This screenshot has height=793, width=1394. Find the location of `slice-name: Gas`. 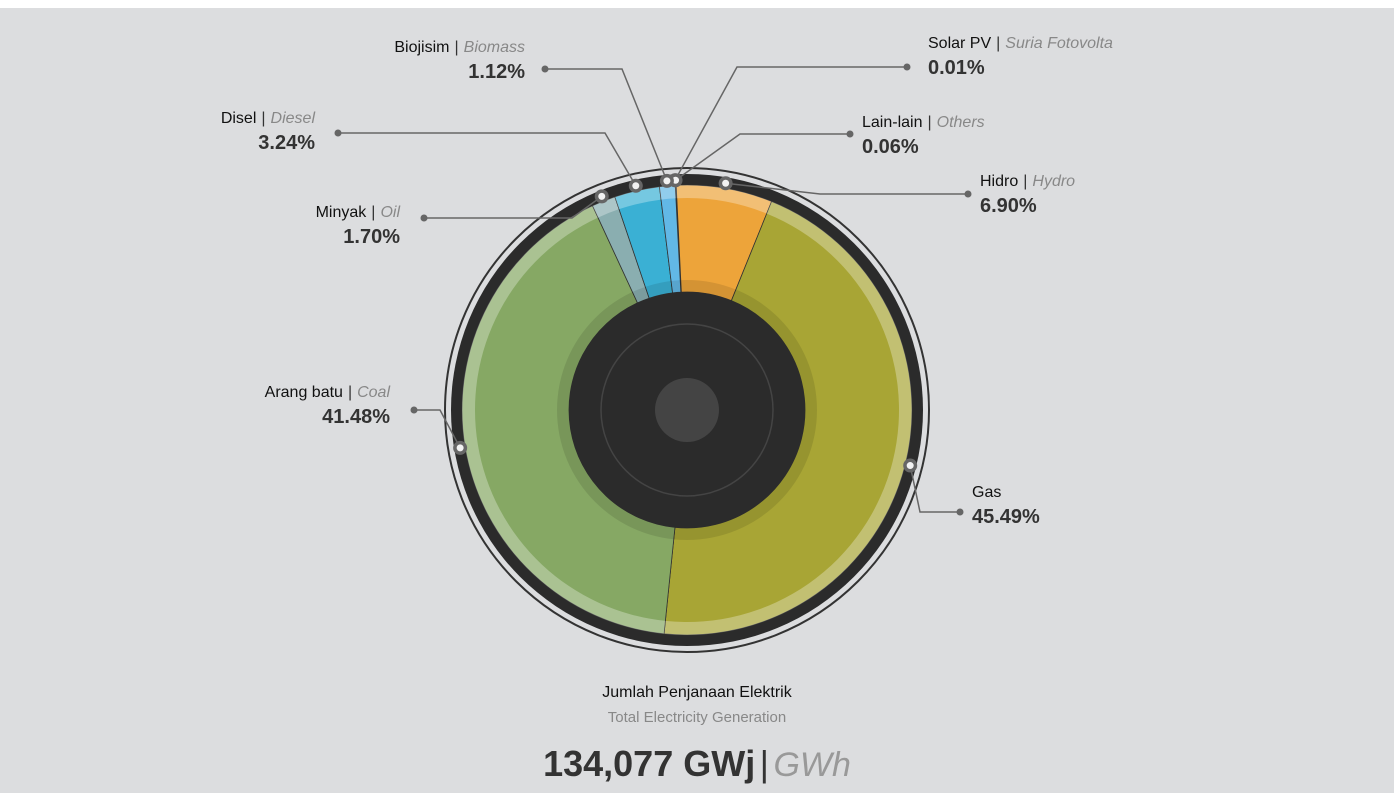

slice-name: Gas is located at coordinates (986, 492).